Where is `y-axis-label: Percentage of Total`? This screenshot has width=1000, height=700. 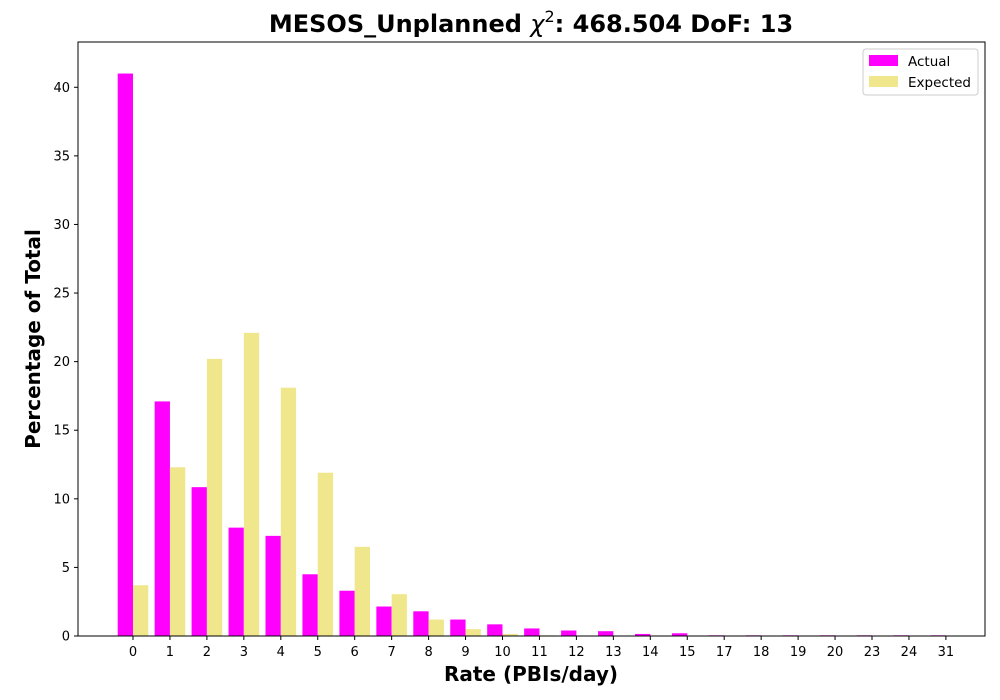
y-axis-label: Percentage of Total is located at coordinates (33, 339).